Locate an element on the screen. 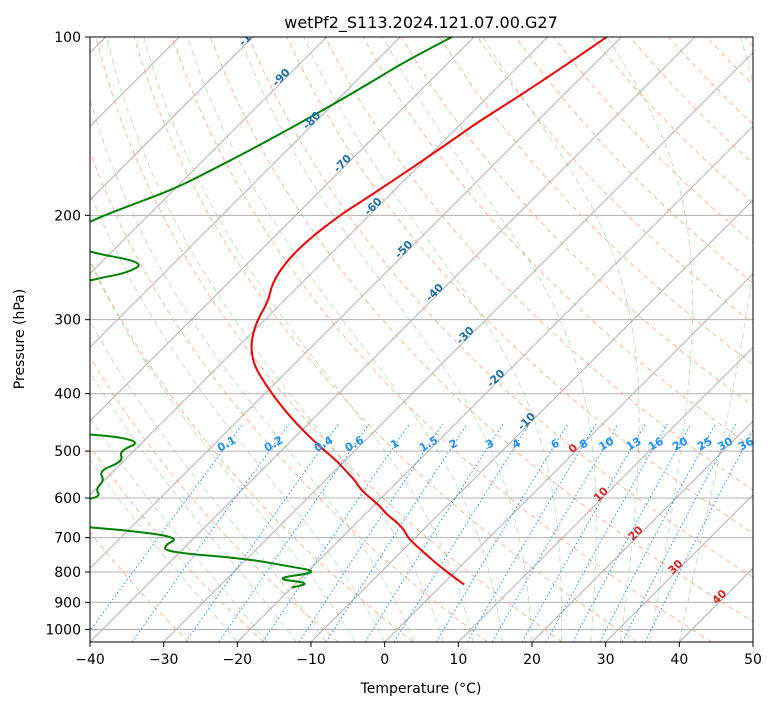  x-tick-label: 20 is located at coordinates (532, 660).